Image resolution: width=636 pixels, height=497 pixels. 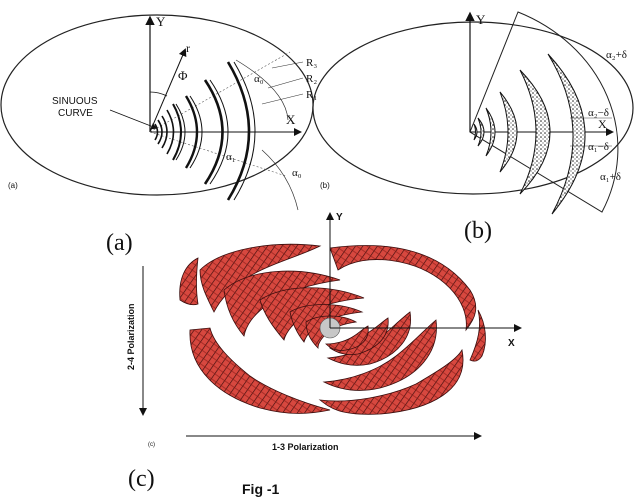 What do you see at coordinates (188, 48) in the screenshot?
I see `panel-a-r-label: r` at bounding box center [188, 48].